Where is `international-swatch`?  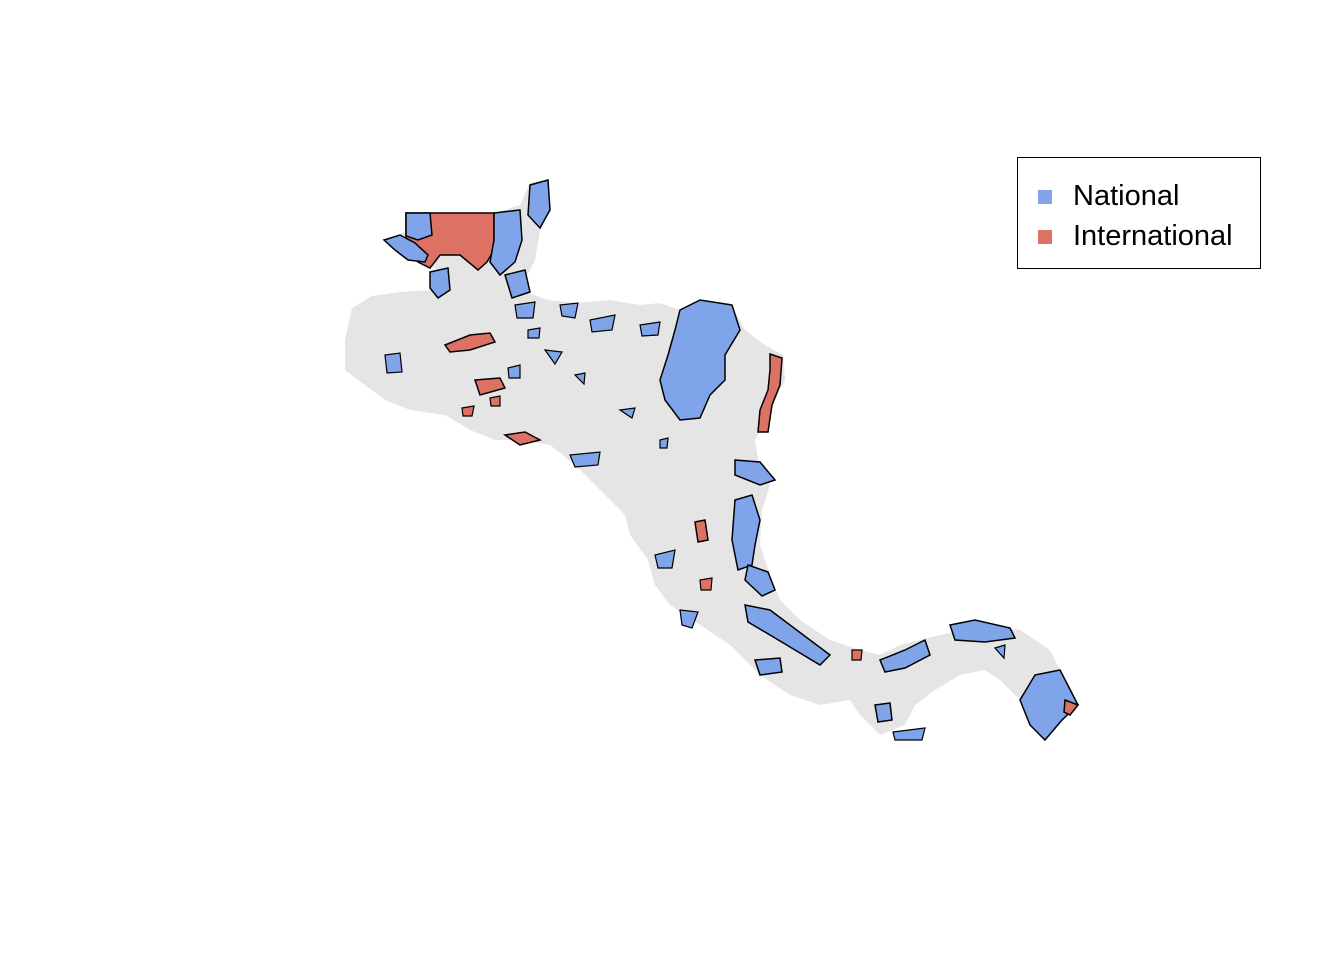
international-swatch is located at coordinates (1045, 236).